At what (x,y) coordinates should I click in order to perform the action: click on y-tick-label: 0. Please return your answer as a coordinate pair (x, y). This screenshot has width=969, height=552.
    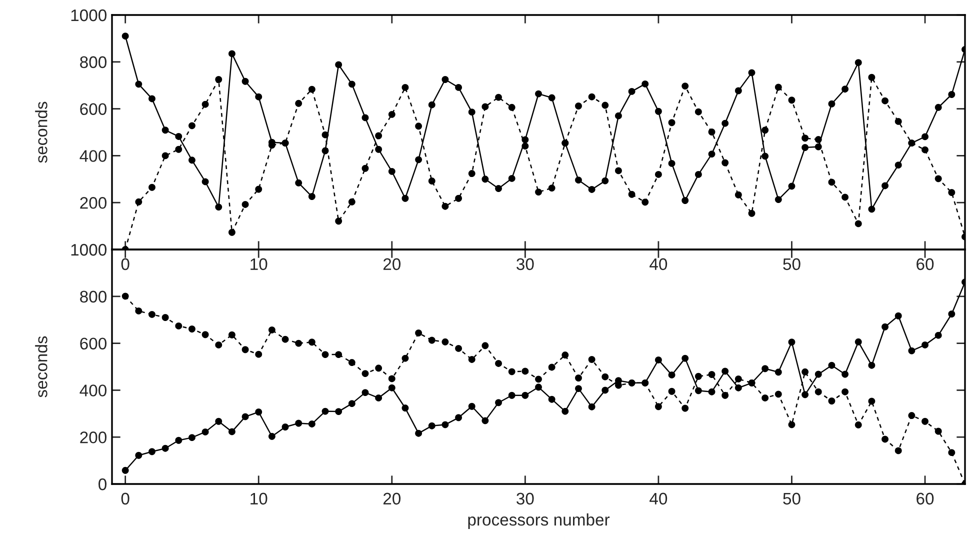
    Looking at the image, I should click on (102, 484).